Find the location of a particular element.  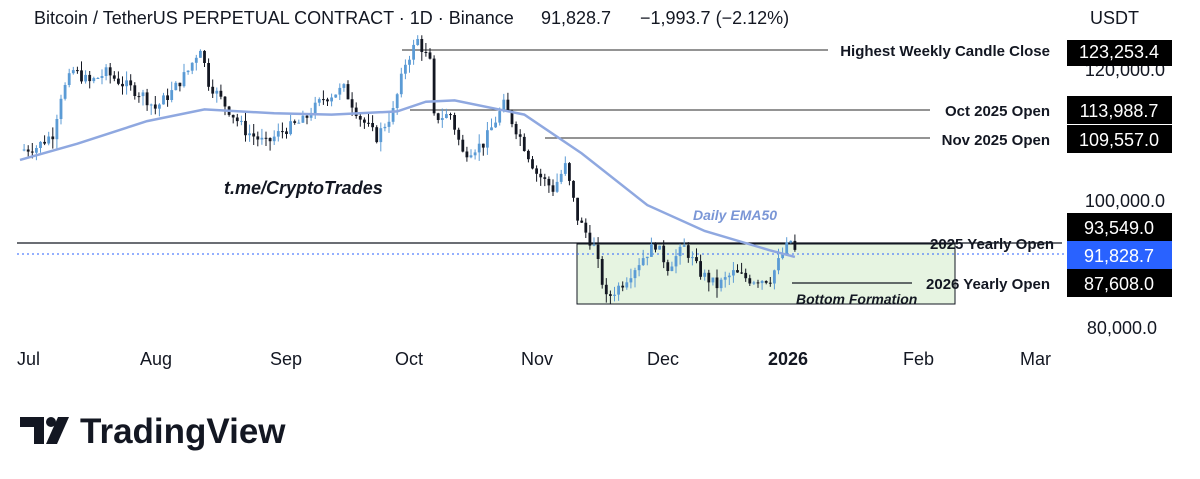

badge-nov-open is located at coordinates (1119, 139).